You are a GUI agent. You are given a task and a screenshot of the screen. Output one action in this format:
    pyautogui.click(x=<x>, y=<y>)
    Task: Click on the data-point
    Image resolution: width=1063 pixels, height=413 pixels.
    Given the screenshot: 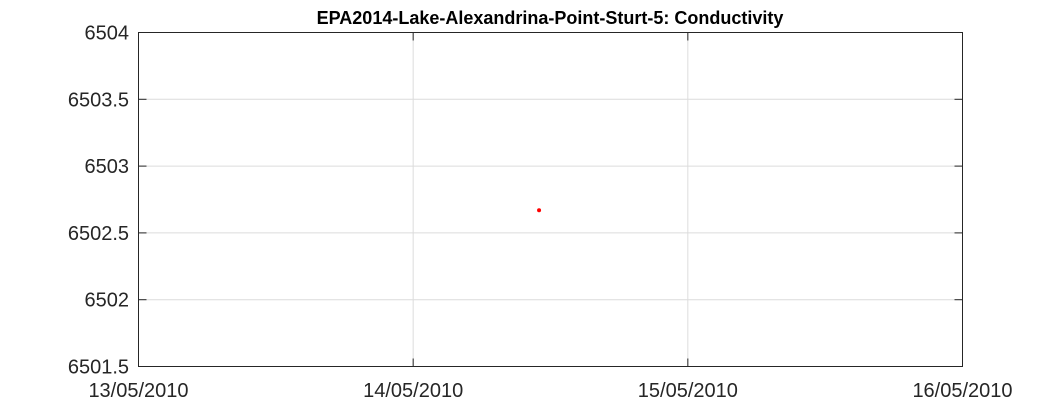 What is the action you would take?
    pyautogui.click(x=539, y=210)
    